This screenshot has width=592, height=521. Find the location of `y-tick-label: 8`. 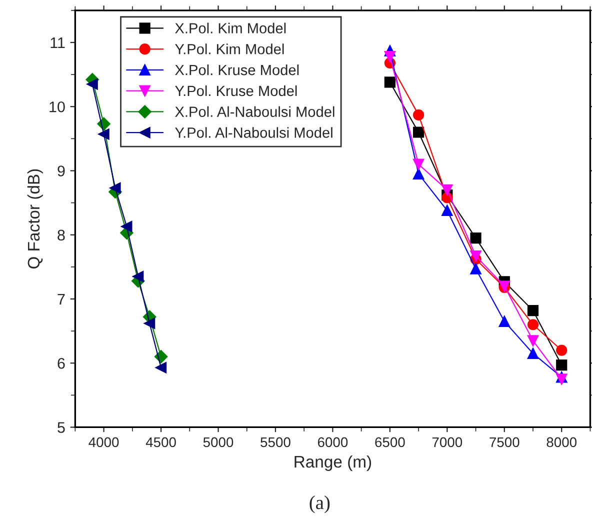

y-tick-label: 8 is located at coordinates (61, 235).